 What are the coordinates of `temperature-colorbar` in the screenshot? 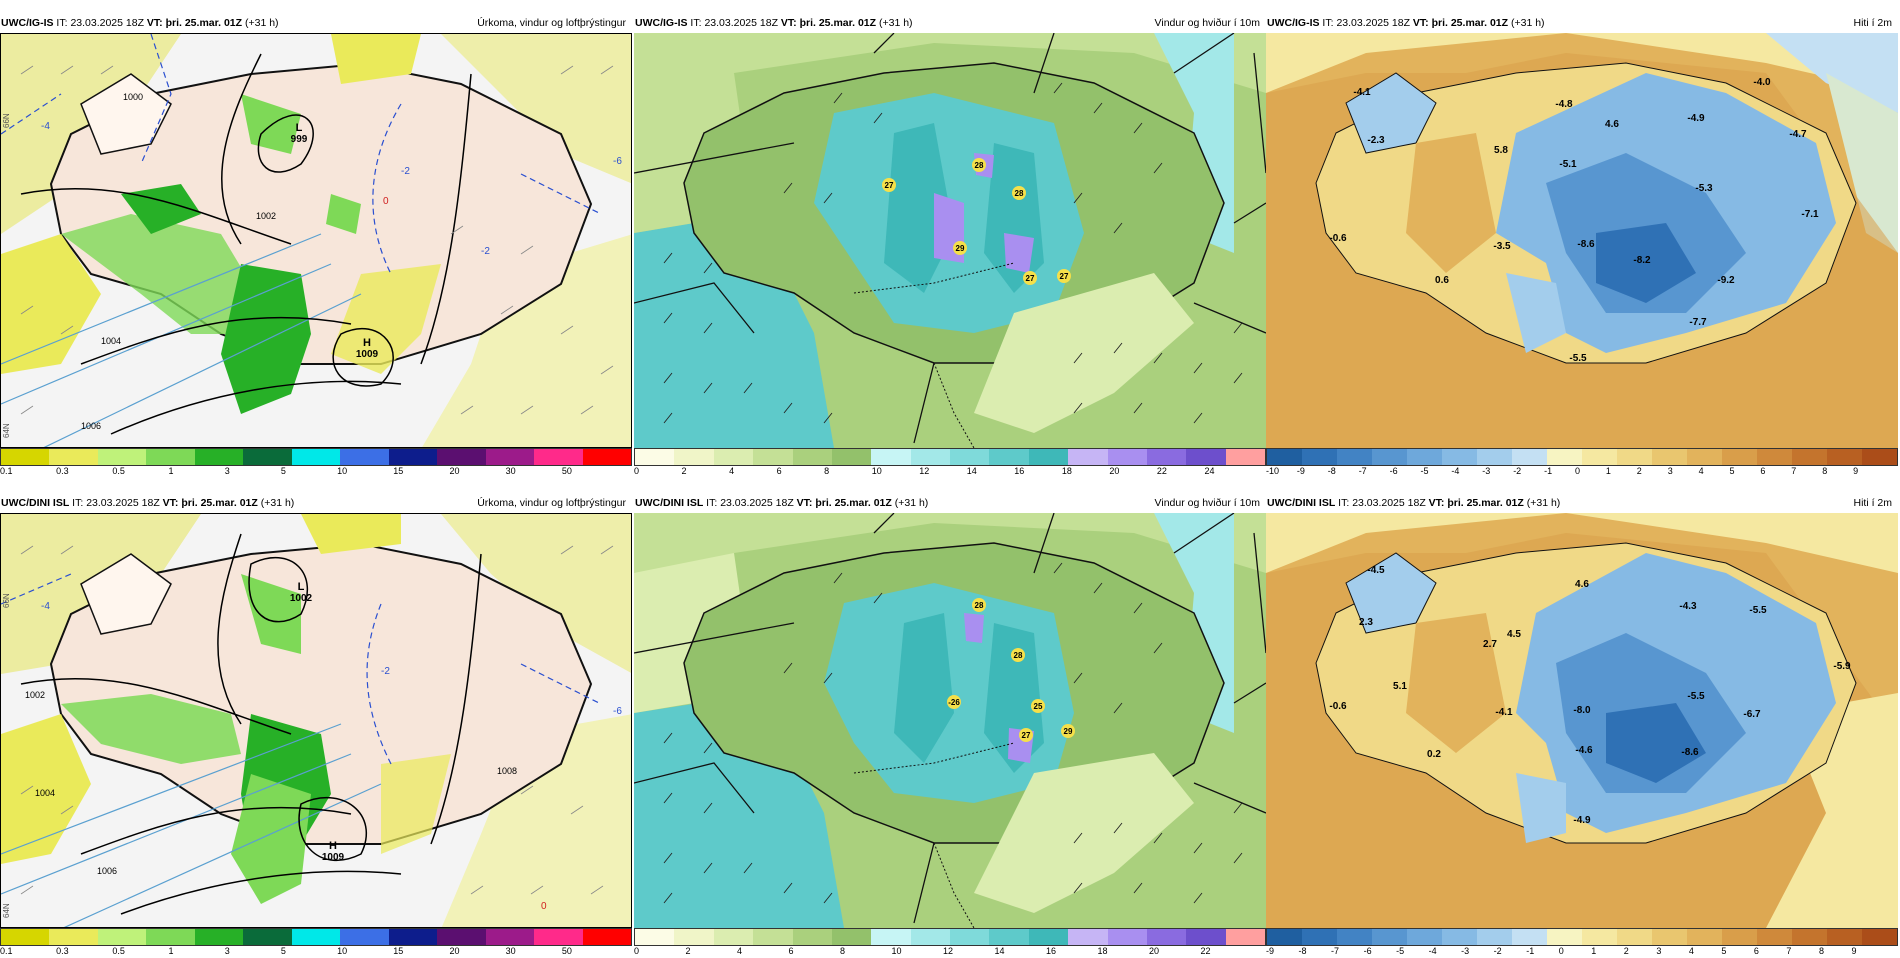 It's located at (1582, 457).